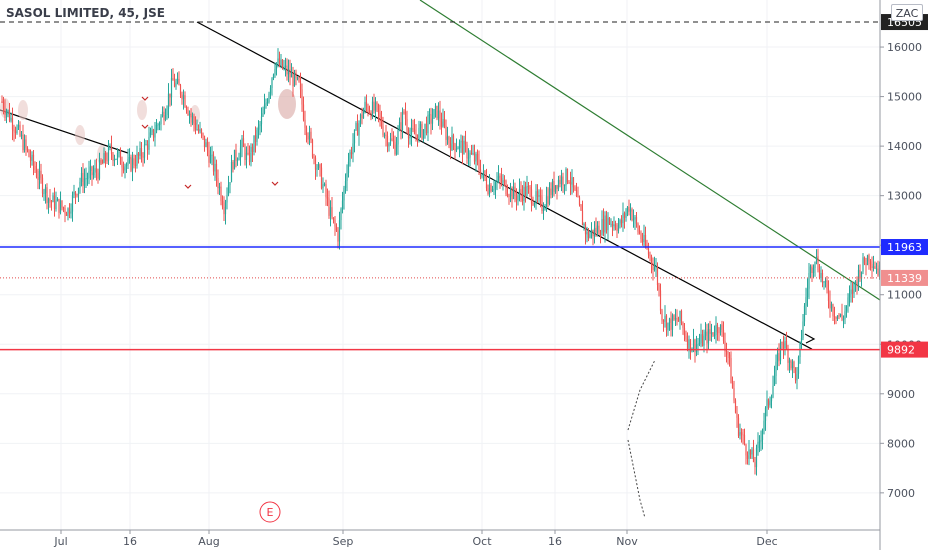 The image size is (932, 555). I want to click on currency-button: ZAC, so click(907, 12).